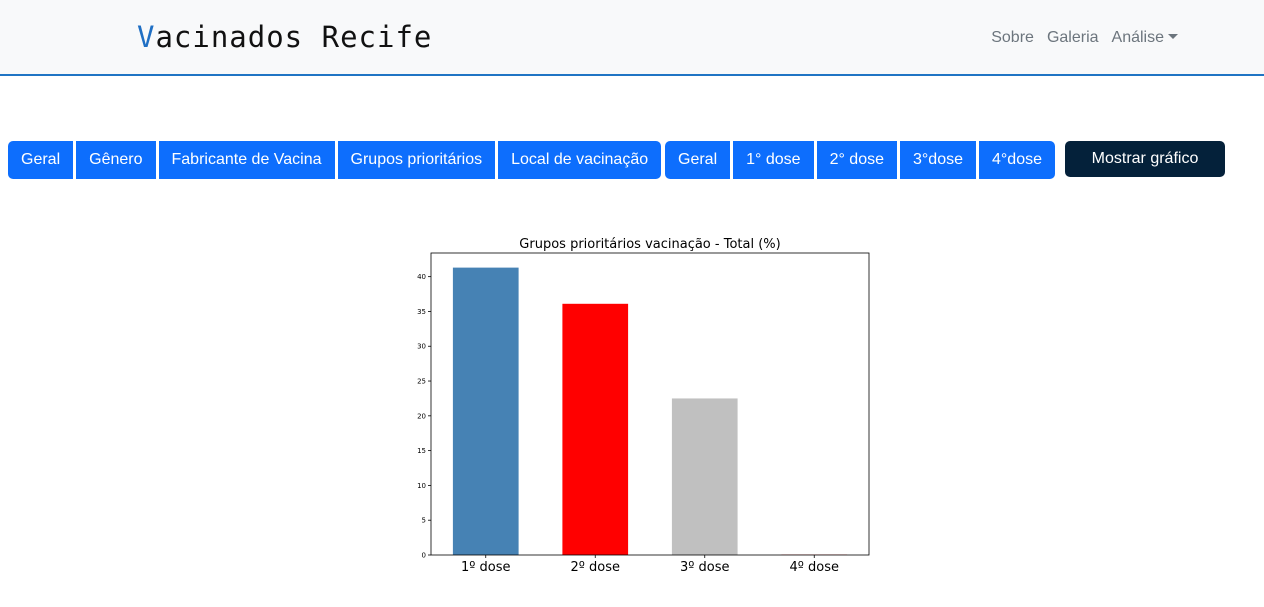 This screenshot has height=607, width=1264. I want to click on dose-2-button: 2° dose, so click(856, 160).